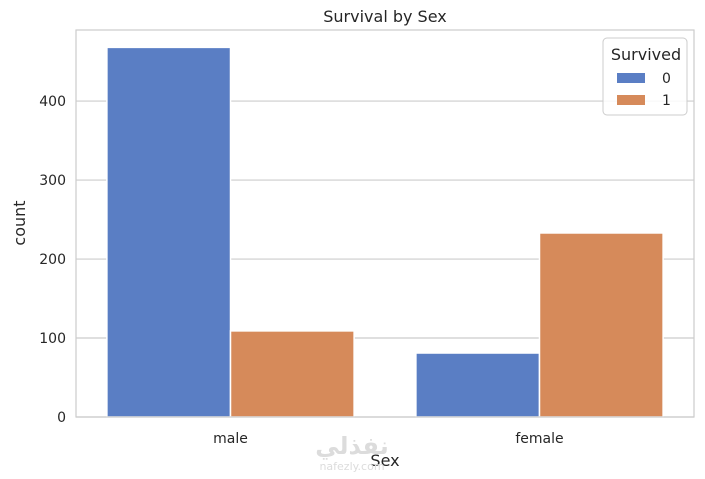  I want to click on watermark-logo: نفذلي nafezly.com, so click(351, 452).